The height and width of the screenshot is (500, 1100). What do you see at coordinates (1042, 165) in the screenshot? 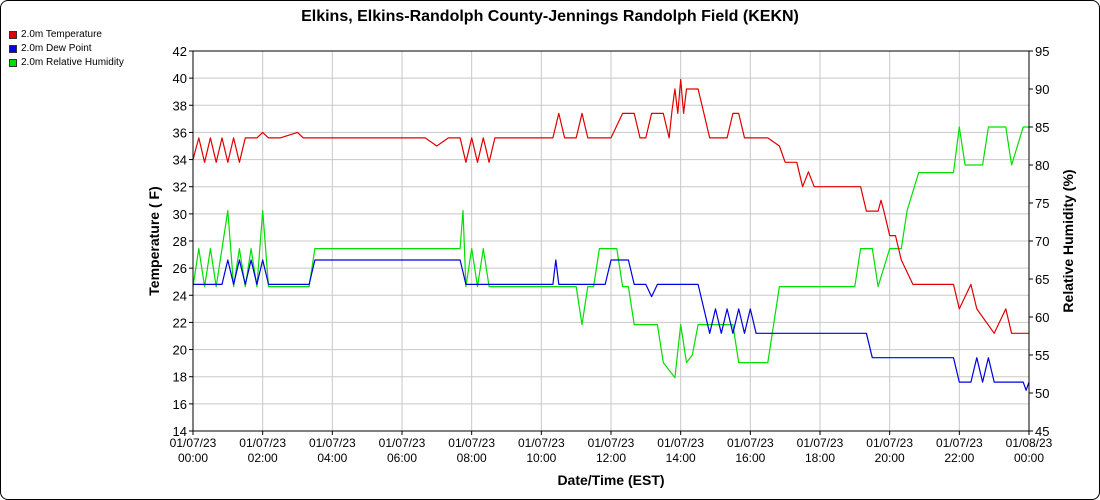
I see `tick-label-y-right: 80` at bounding box center [1042, 165].